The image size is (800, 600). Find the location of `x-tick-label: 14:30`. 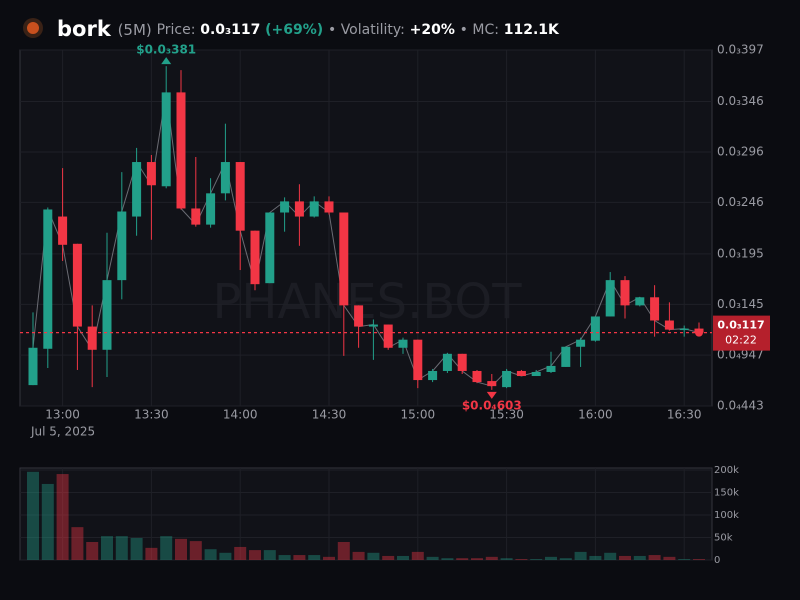

x-tick-label: 14:30 is located at coordinates (329, 415).